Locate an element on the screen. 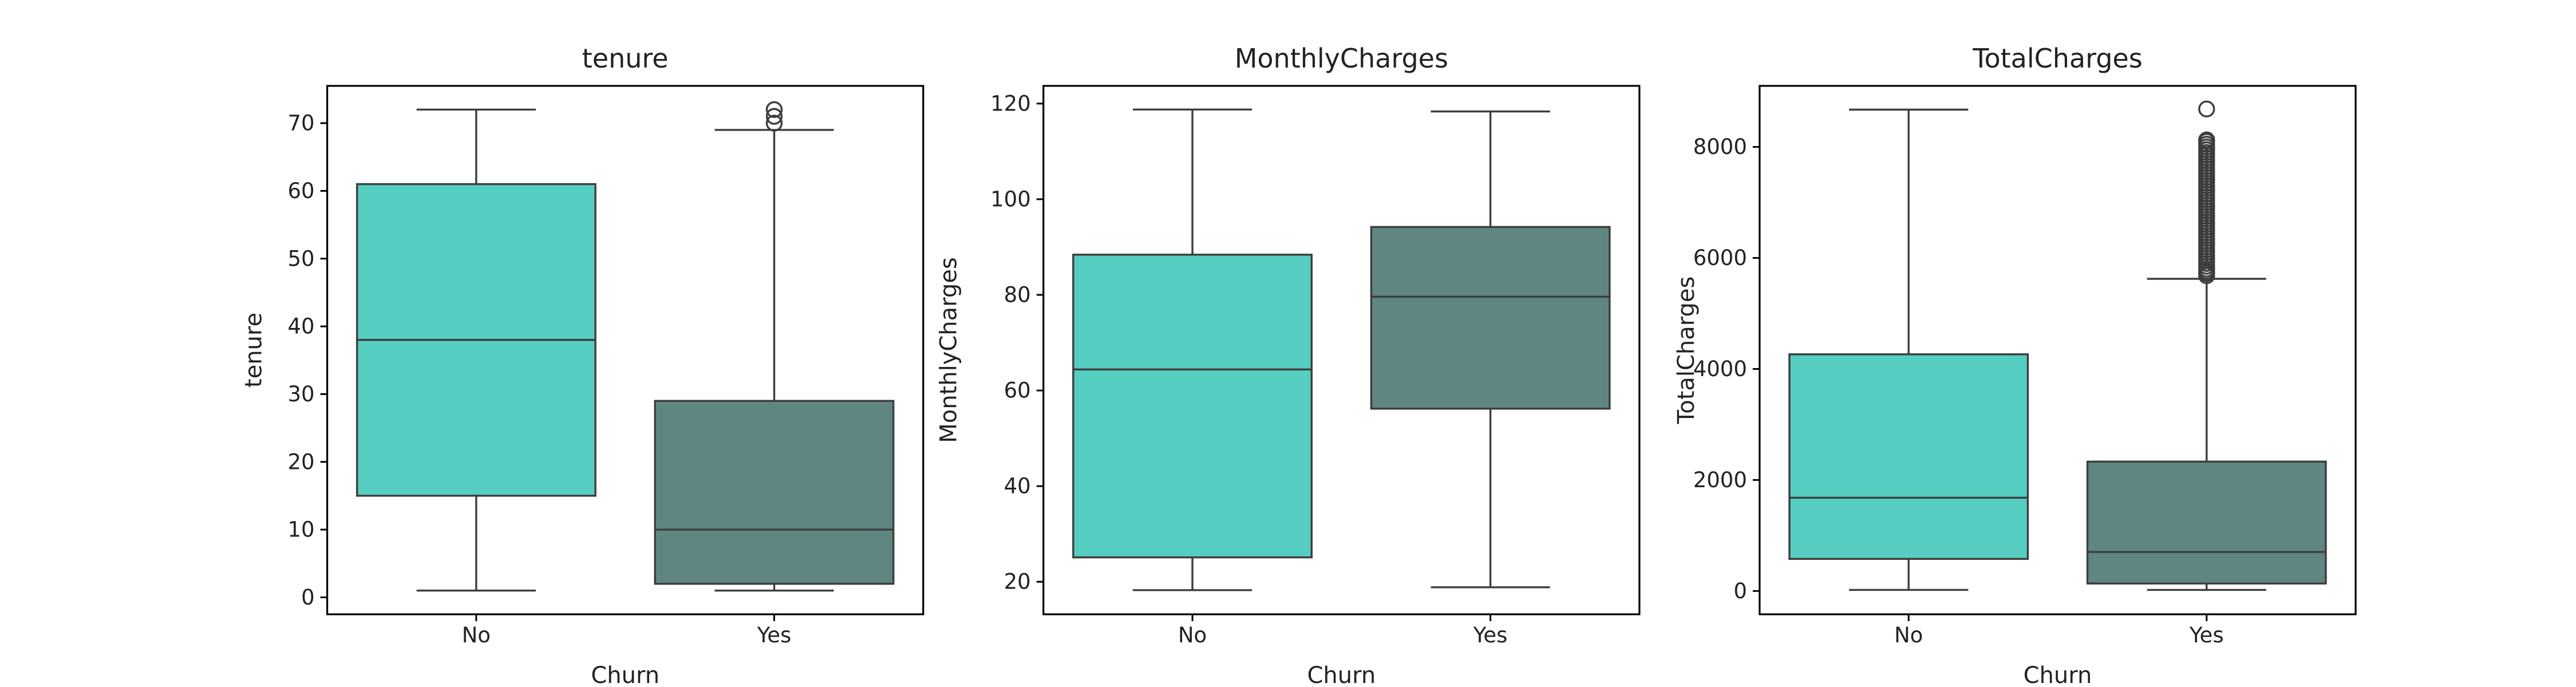 The height and width of the screenshot is (687, 2576). y-tick-label: 100 is located at coordinates (1010, 199).